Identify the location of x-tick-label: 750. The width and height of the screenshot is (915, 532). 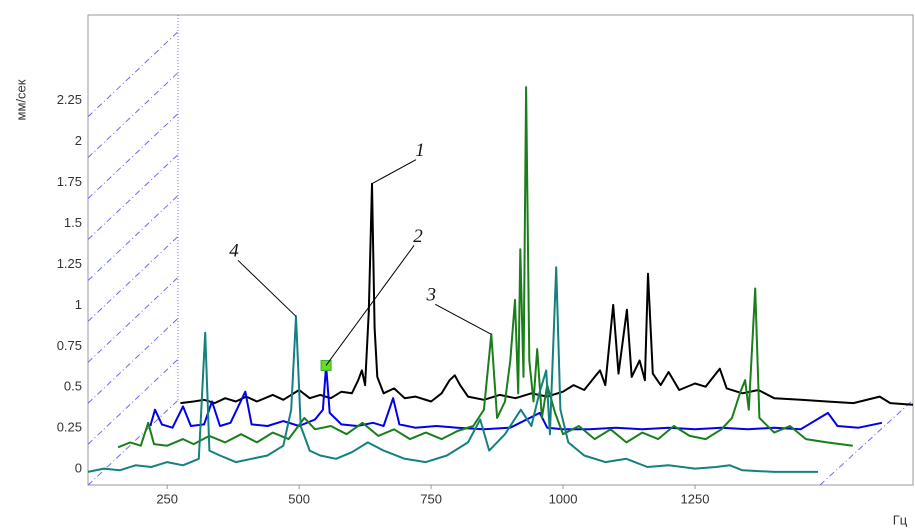
(431, 498).